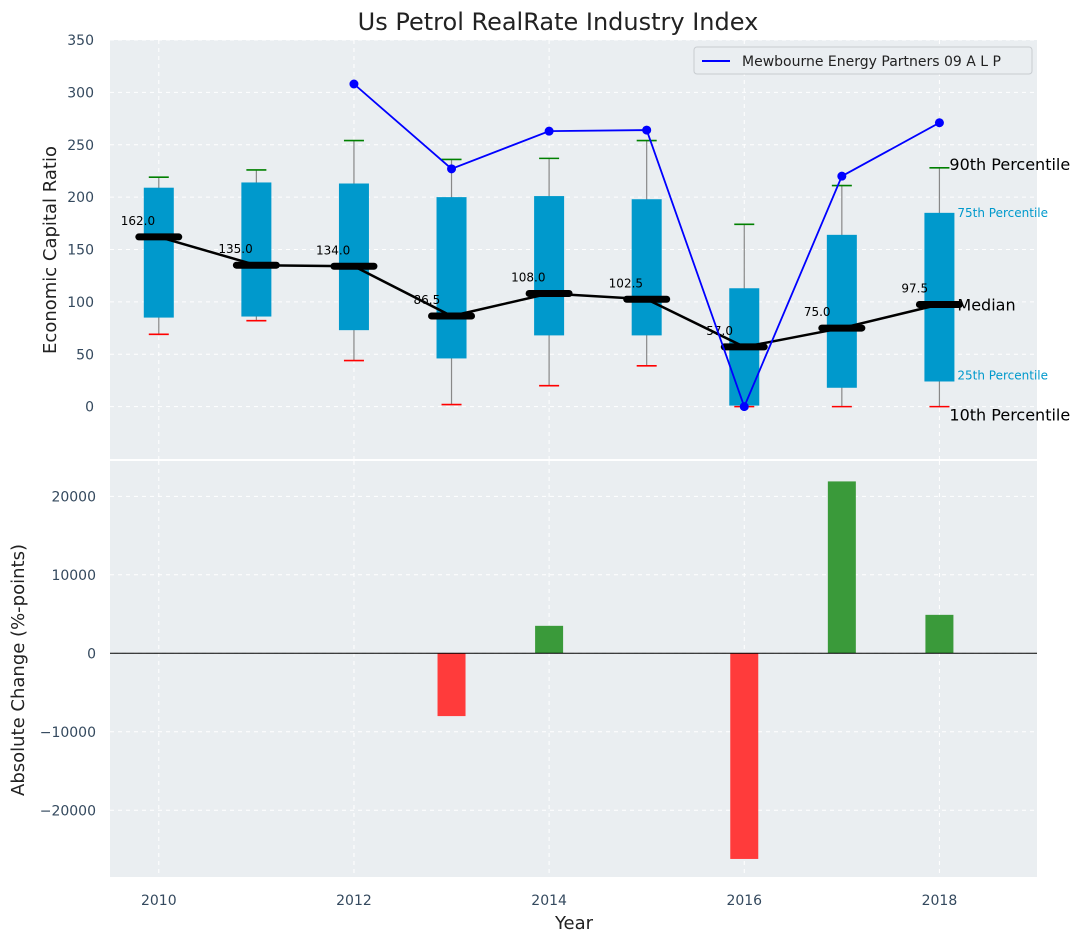 This screenshot has width=1086, height=942. What do you see at coordinates (558, 22) in the screenshot?
I see `chart-title: Us Petrol RealRate Industry Index` at bounding box center [558, 22].